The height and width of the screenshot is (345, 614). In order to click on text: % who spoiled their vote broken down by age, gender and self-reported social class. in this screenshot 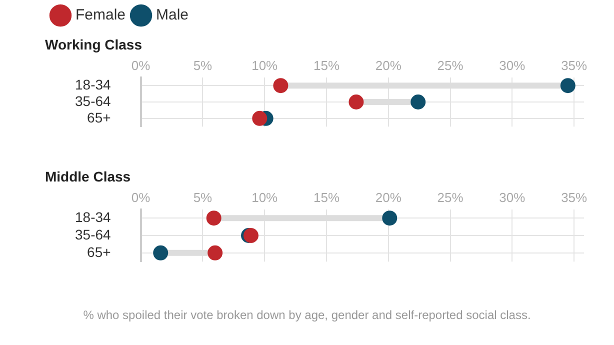, I will do `click(307, 315)`.